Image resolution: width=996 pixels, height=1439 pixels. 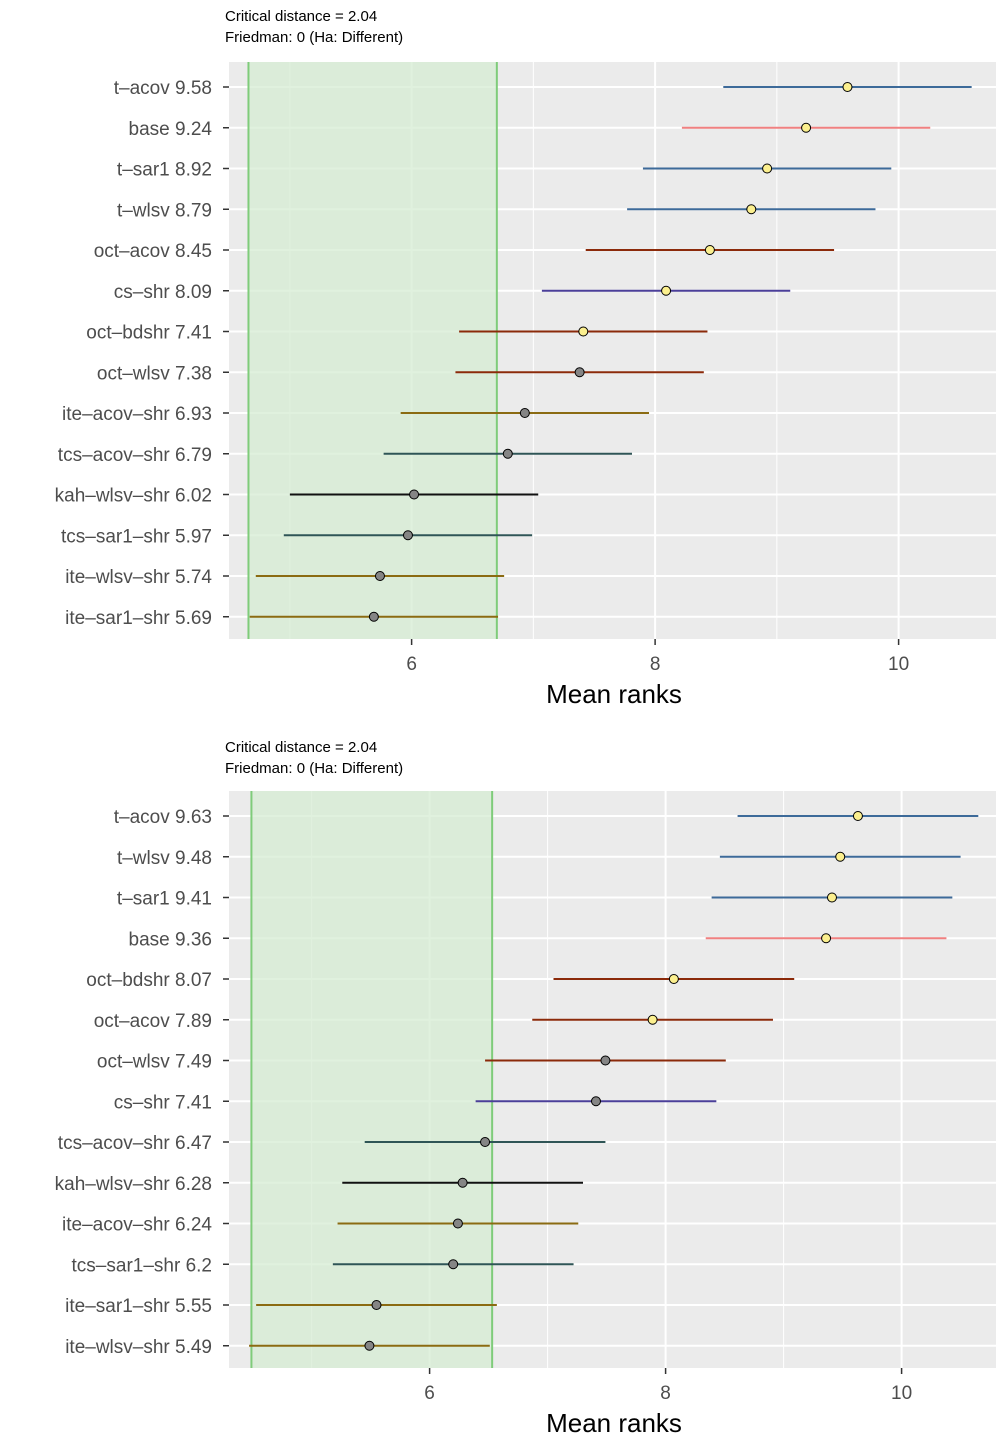 I want to click on chart-1-subtitle-line-2: Friedman: 0 (Ha: Different), so click(x=314, y=37).